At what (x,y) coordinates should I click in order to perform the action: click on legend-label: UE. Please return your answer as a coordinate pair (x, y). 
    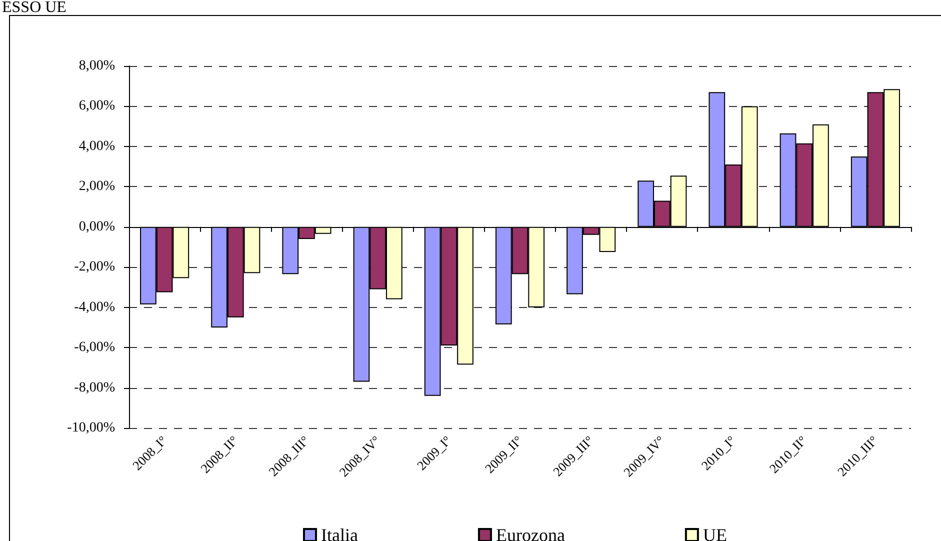
    Looking at the image, I should click on (714, 533).